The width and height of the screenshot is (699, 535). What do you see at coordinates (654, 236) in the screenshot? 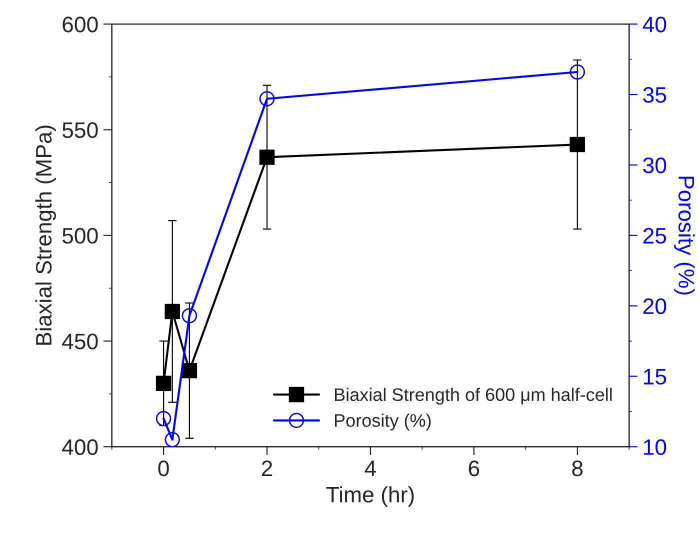
I see `y2-tick-label: 25` at bounding box center [654, 236].